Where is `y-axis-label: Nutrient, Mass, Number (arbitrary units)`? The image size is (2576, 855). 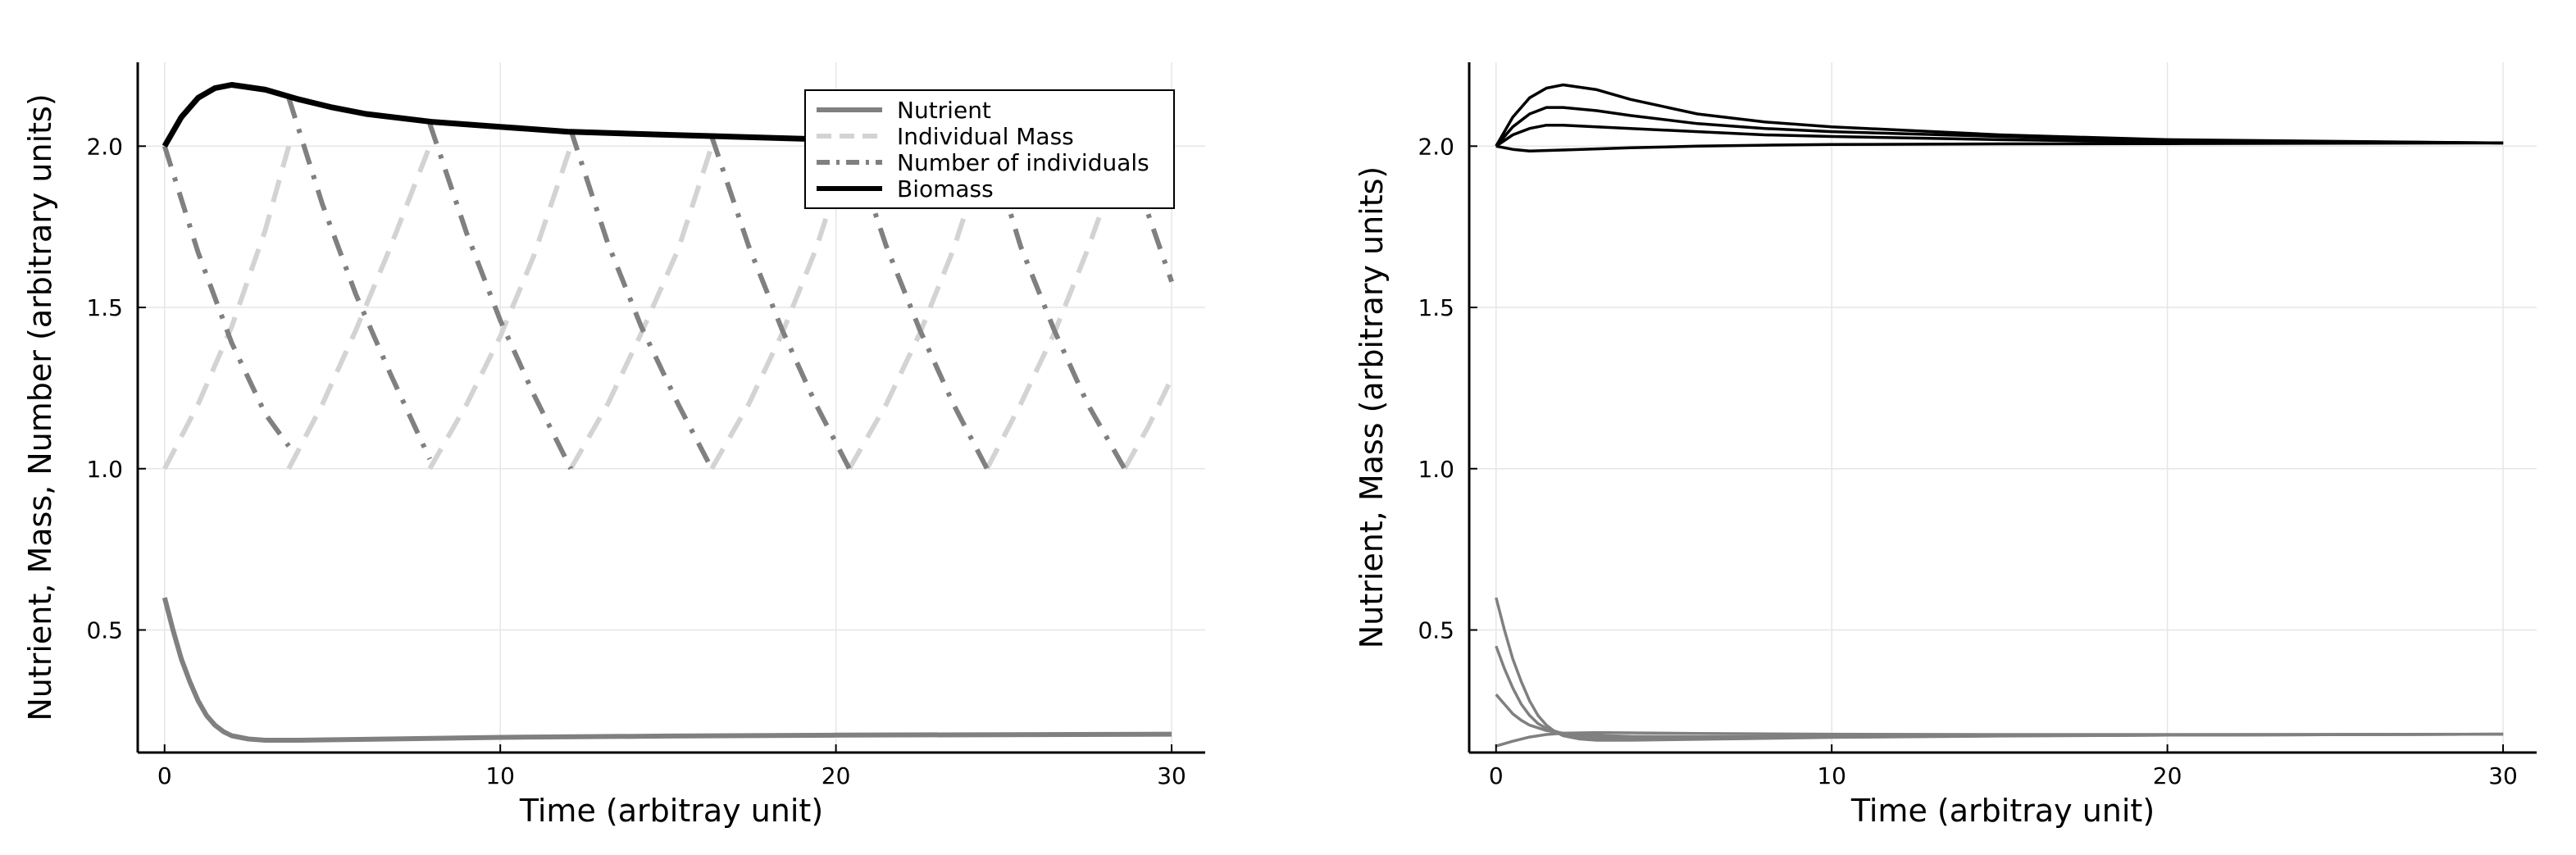
y-axis-label: Nutrient, Mass, Number (arbitrary units) is located at coordinates (40, 407).